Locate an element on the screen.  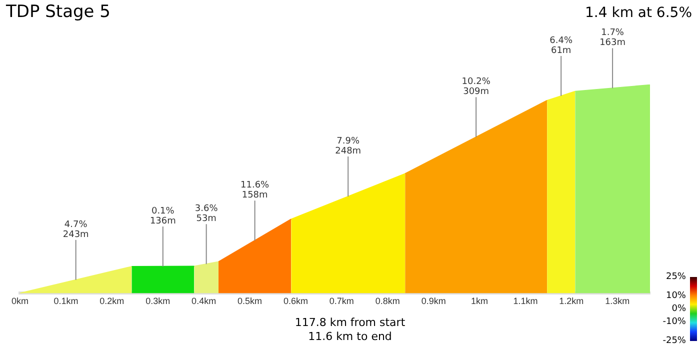
chart-title: TDP Stage 5 is located at coordinates (58, 12).